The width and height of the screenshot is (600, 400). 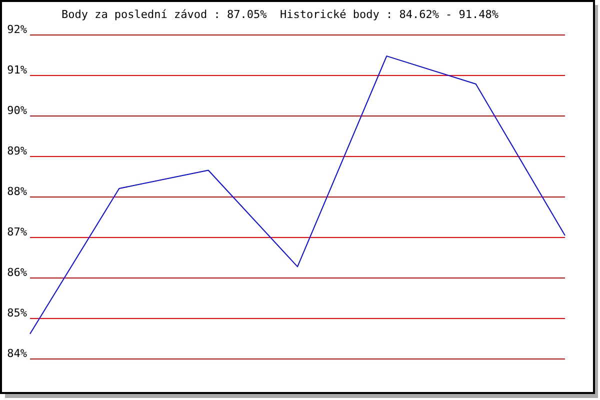 What do you see at coordinates (17, 272) in the screenshot?
I see `y-tick-label: 86%` at bounding box center [17, 272].